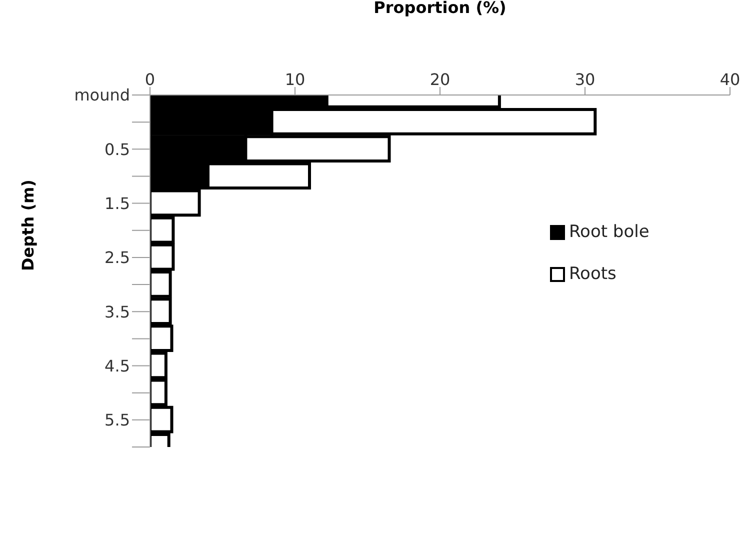 The width and height of the screenshot is (744, 533). What do you see at coordinates (102, 95) in the screenshot?
I see `y-tick-label: mound` at bounding box center [102, 95].